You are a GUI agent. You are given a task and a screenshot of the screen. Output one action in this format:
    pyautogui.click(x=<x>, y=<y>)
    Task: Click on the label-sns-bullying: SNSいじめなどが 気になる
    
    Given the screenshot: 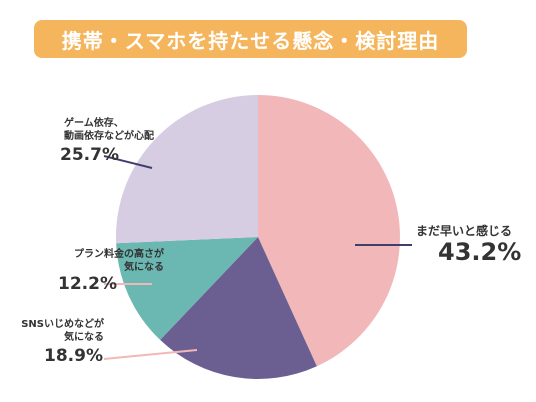 What is the action you would take?
    pyautogui.click(x=62, y=331)
    